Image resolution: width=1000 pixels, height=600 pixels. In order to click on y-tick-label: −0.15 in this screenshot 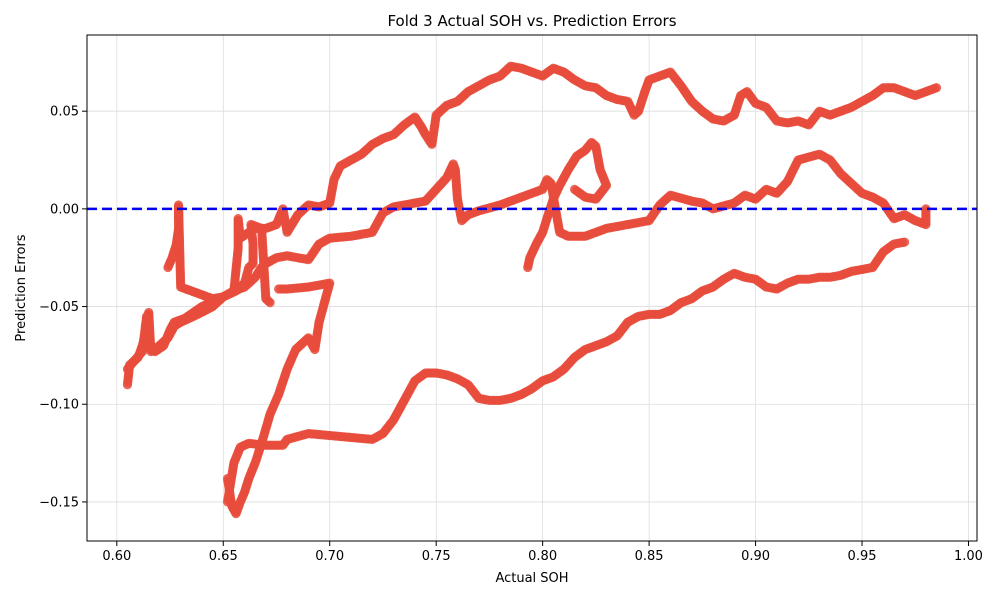, I will do `click(59, 502)`.